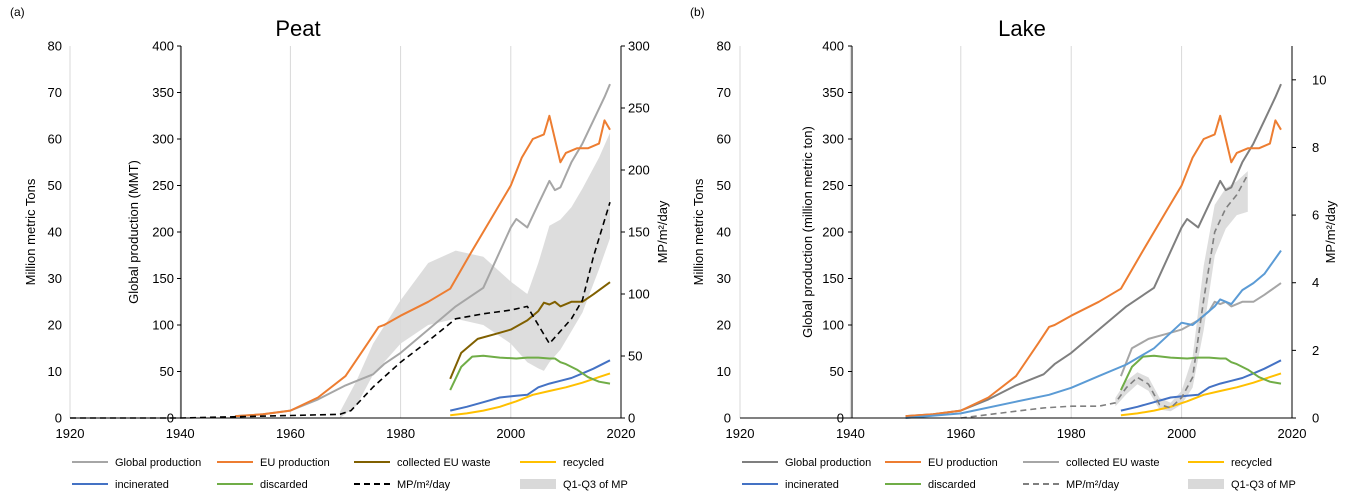 This screenshot has height=495, width=1353. What do you see at coordinates (697, 12) in the screenshot?
I see `panel-label: (b)` at bounding box center [697, 12].